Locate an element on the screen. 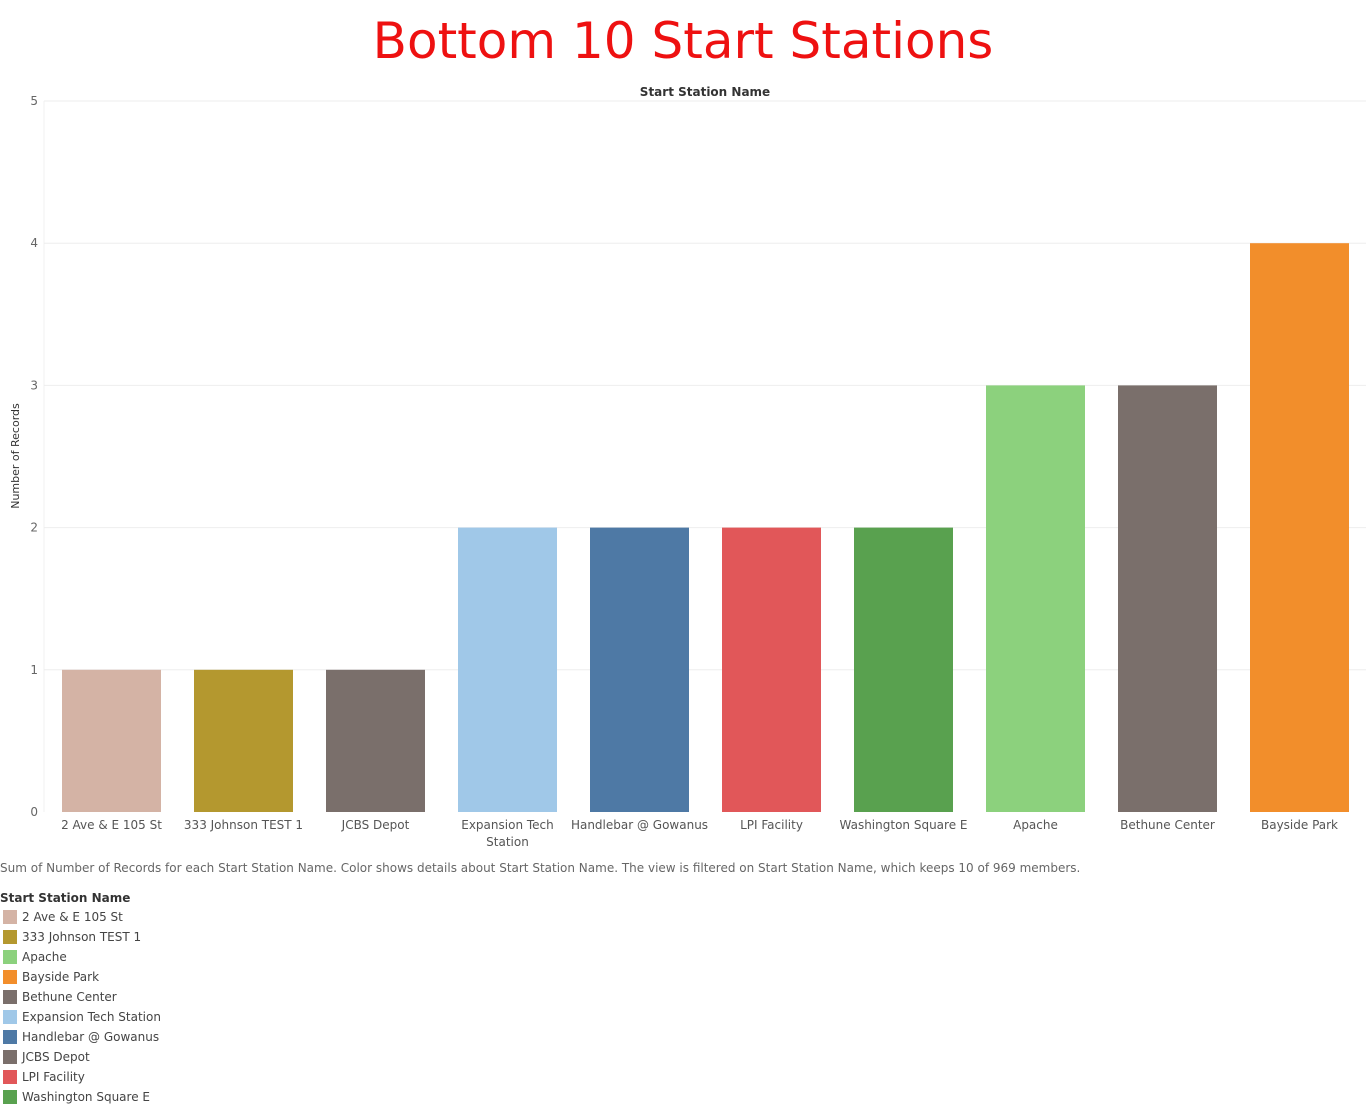  column-header: Start Station Name is located at coordinates (705, 92).